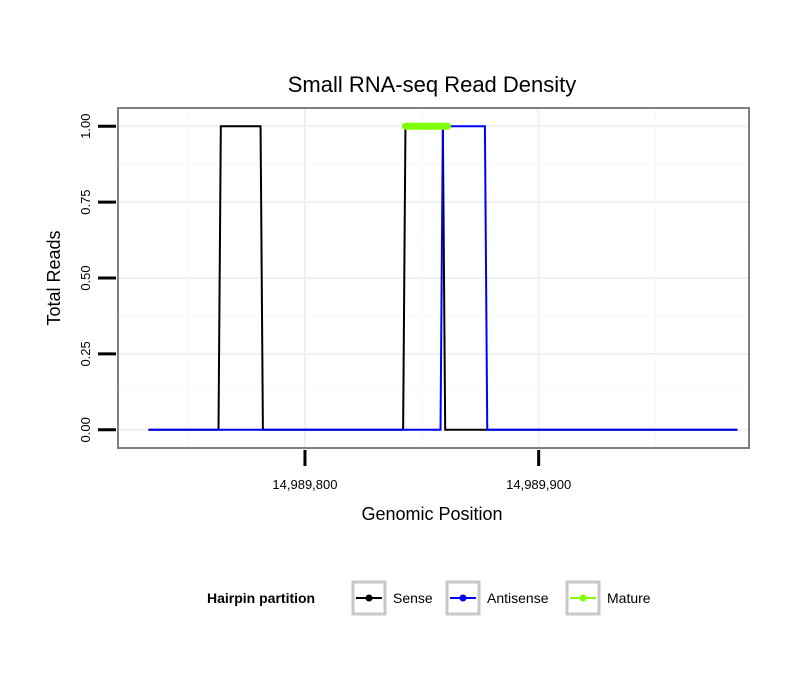 Image resolution: width=810 pixels, height=690 pixels. I want to click on y-tick-label: 1.00, so click(85, 126).